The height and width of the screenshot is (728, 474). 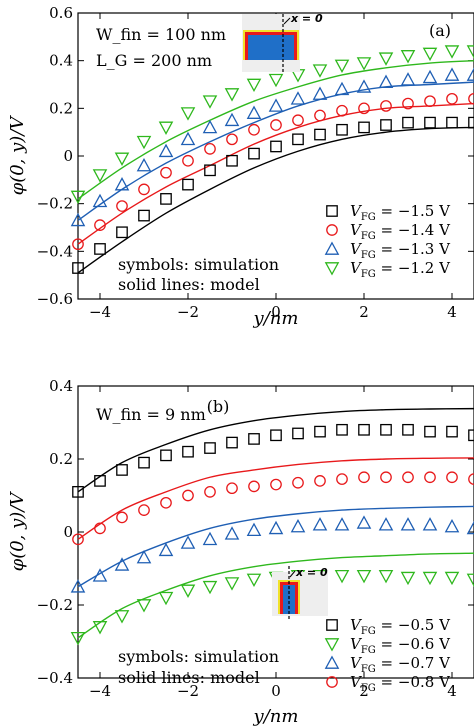 I want to click on panel-label-b: (b), so click(x=218, y=406).